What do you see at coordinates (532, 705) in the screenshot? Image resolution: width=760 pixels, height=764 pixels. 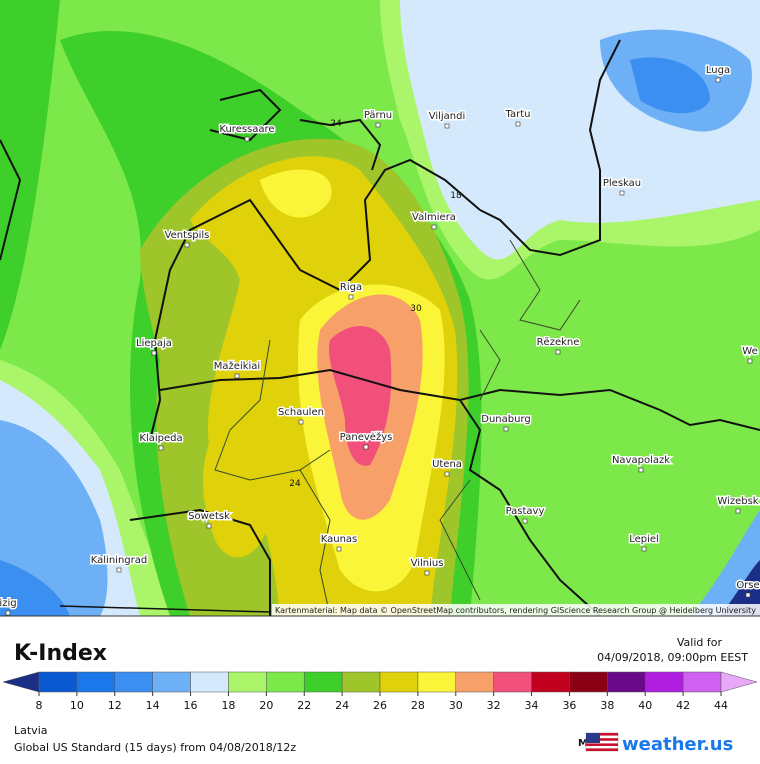 I see `colorbar-tick-label: 34` at bounding box center [532, 705].